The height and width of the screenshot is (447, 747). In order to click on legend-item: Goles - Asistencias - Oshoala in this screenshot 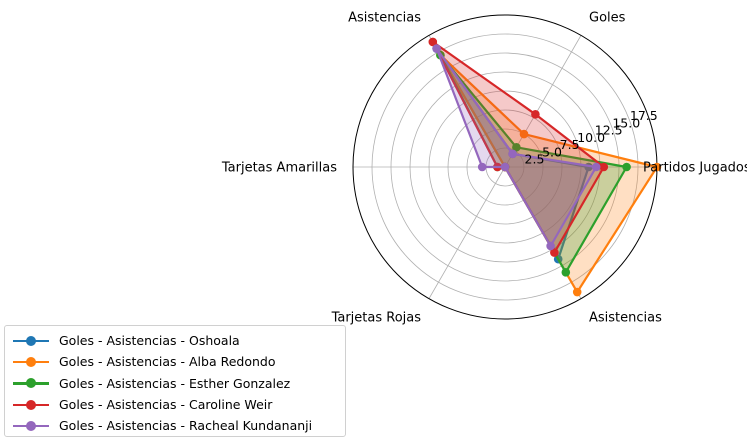, I will do `click(178, 340)`.